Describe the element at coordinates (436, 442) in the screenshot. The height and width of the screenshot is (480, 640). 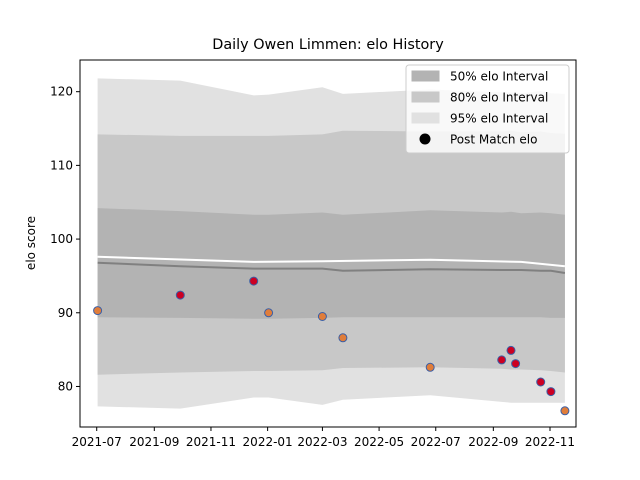
I see `x-tick-label-2022-07: 2022-07` at that location.